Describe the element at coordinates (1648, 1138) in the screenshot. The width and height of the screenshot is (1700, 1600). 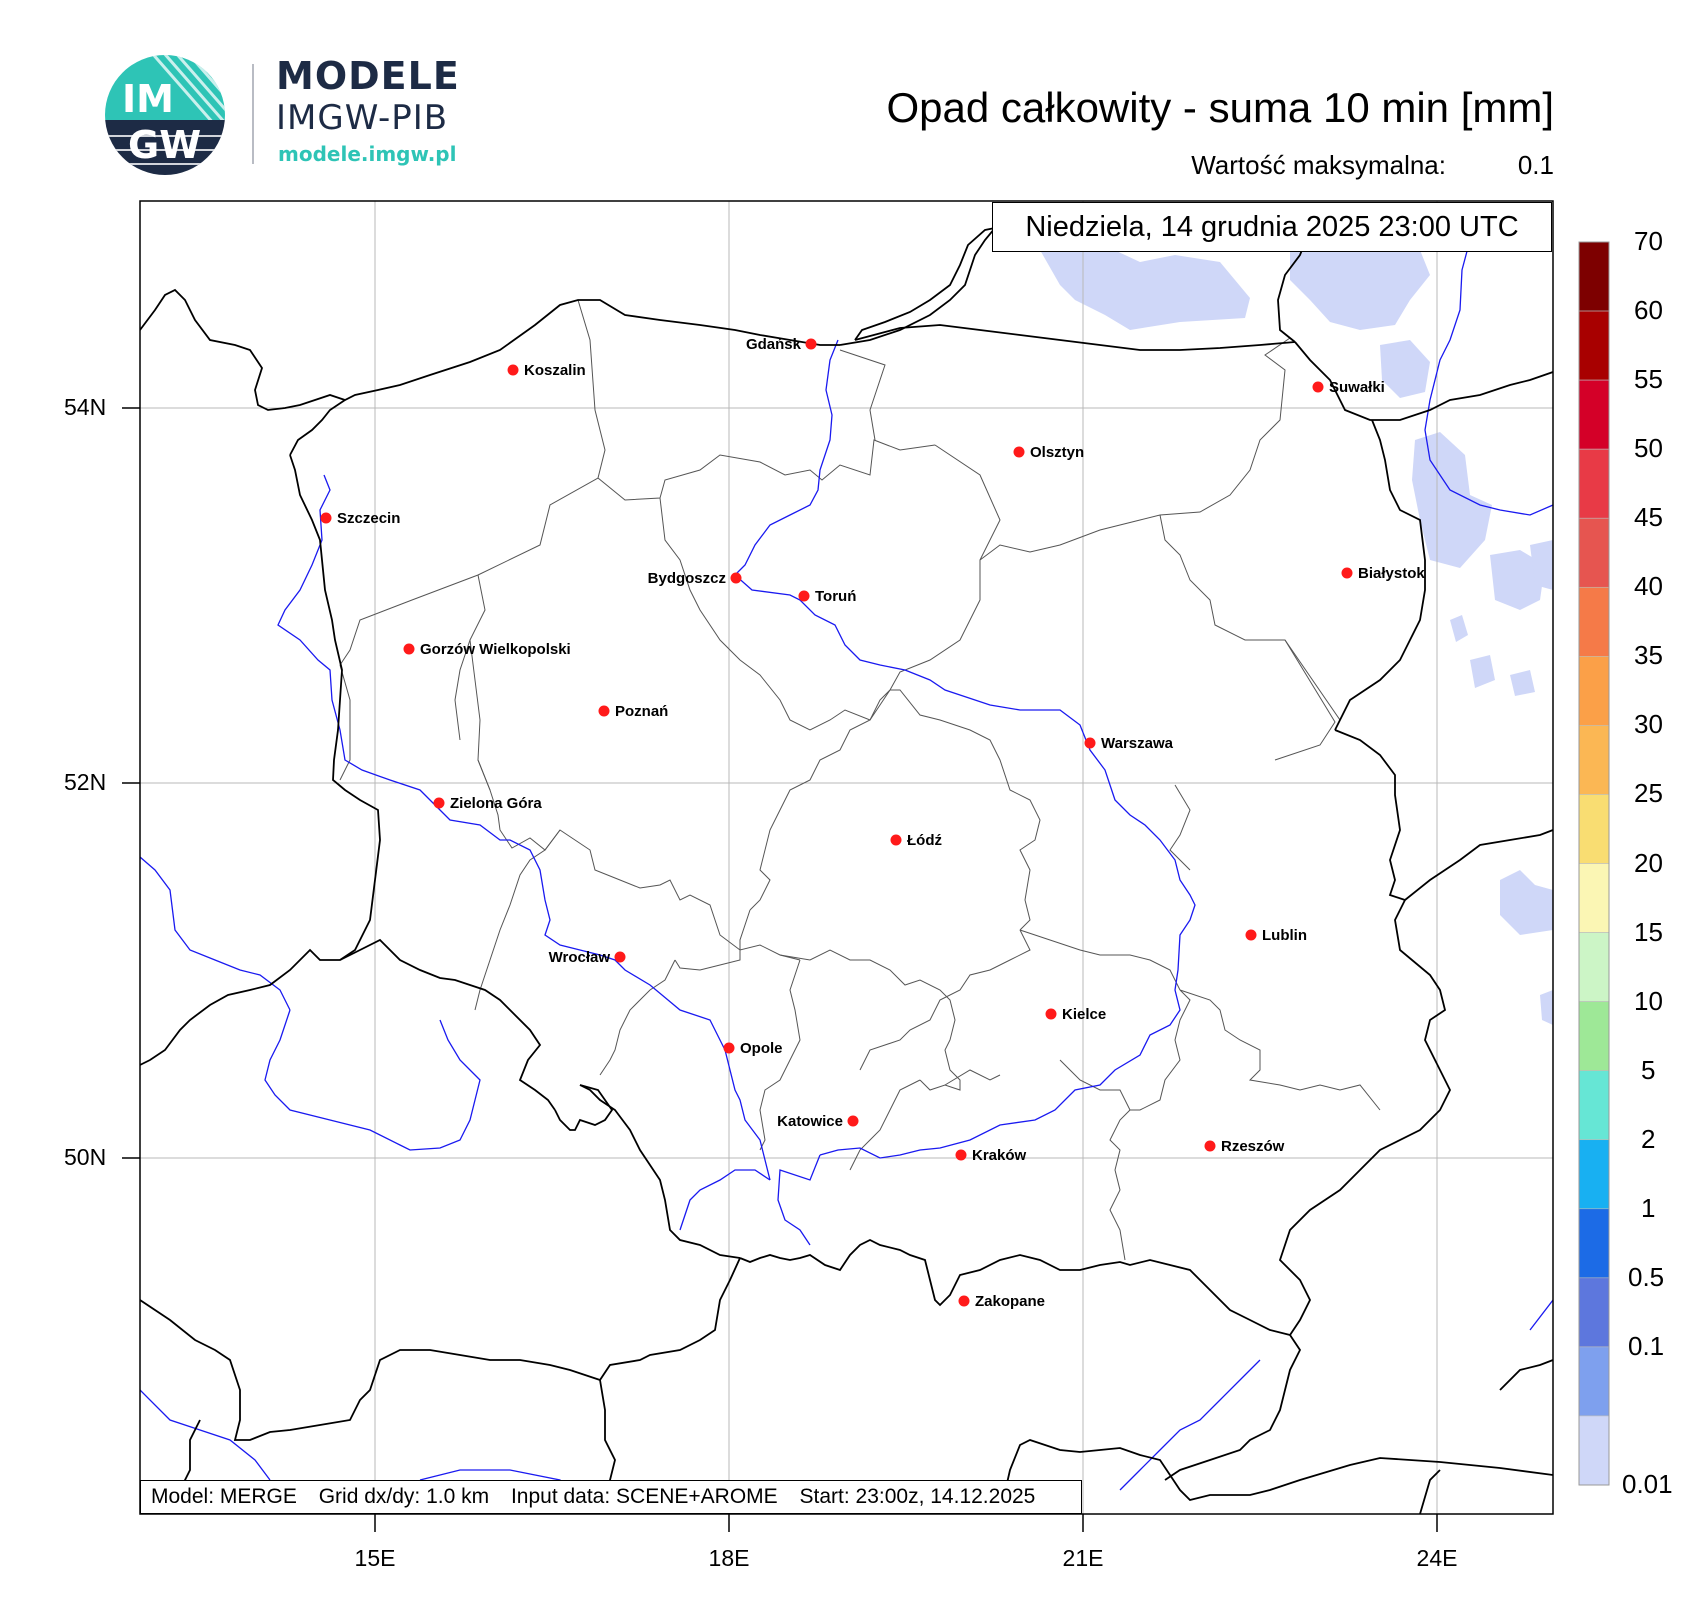
I see `colorbar-level-label: 2` at that location.